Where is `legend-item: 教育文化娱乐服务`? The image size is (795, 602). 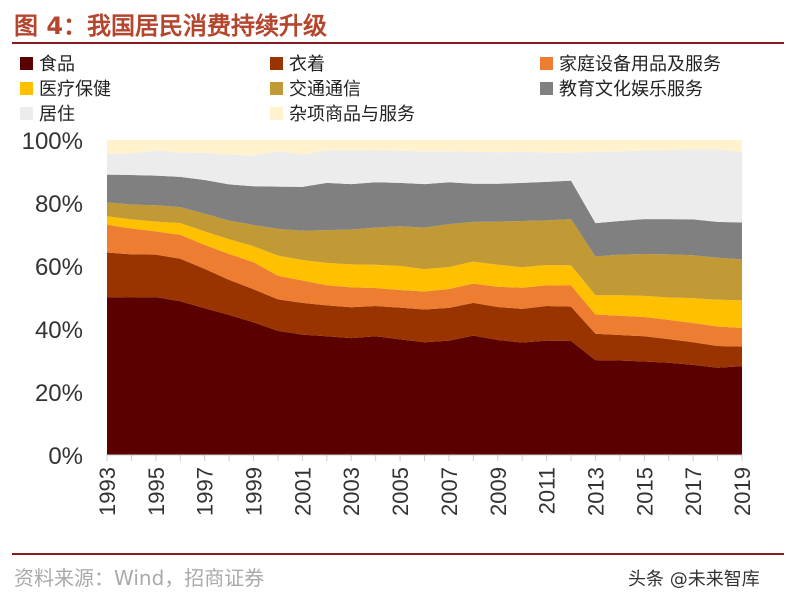 legend-item: 教育文化娱乐服务 is located at coordinates (621, 88).